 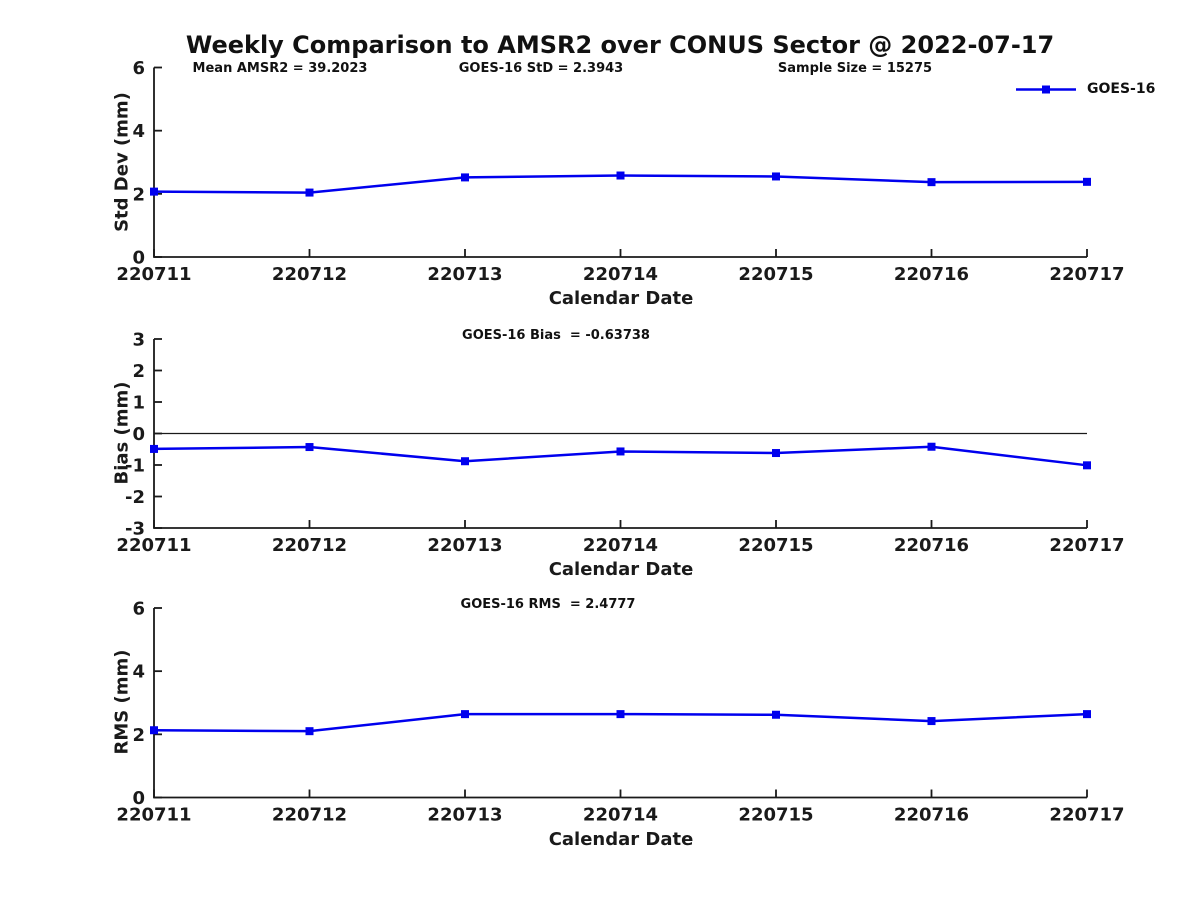 What do you see at coordinates (1121, 89) in the screenshot?
I see `legend-label: GOES-16` at bounding box center [1121, 89].